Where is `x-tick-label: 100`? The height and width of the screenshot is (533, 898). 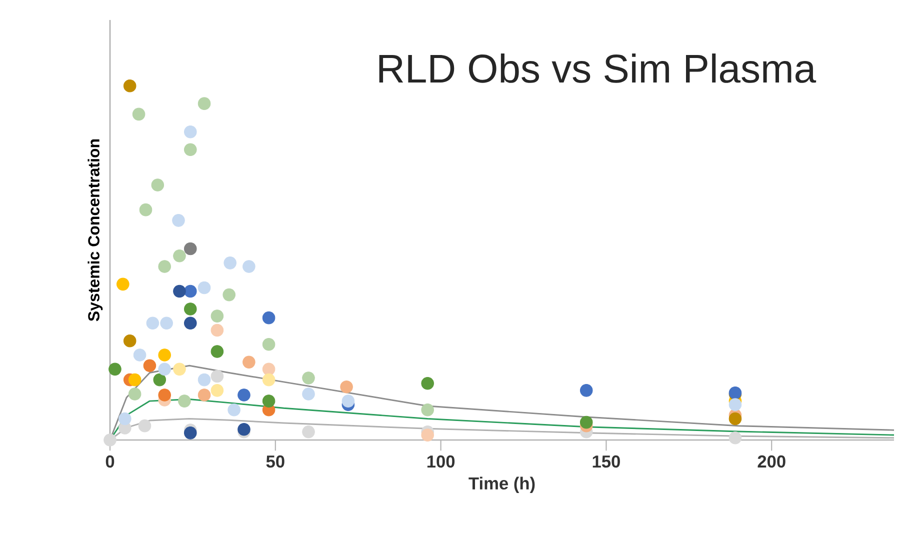 x-tick-label: 100 is located at coordinates (441, 461).